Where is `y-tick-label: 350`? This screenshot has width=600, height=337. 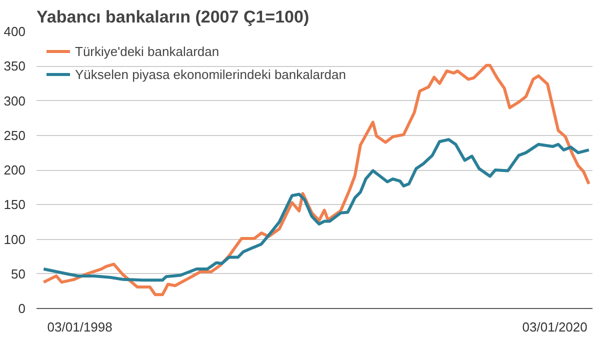 y-tick-label: 350 is located at coordinates (15, 66).